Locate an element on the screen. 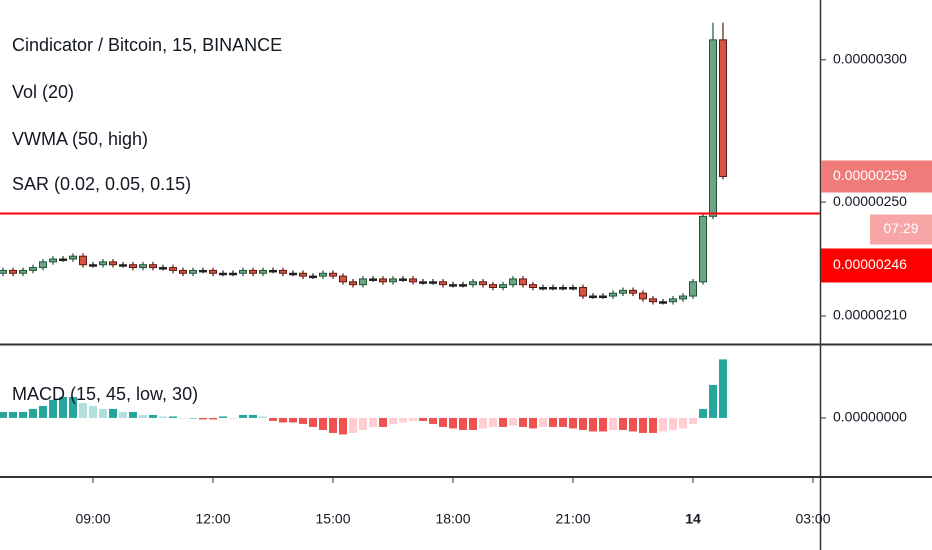 This screenshot has height=550, width=932. price-line-label: 0.00000246 is located at coordinates (870, 264).